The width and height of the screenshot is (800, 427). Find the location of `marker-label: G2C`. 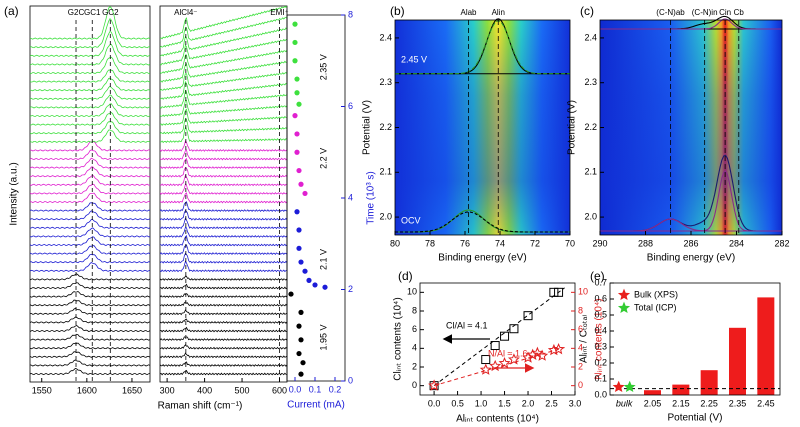

marker-label: G2C is located at coordinates (76, 12).